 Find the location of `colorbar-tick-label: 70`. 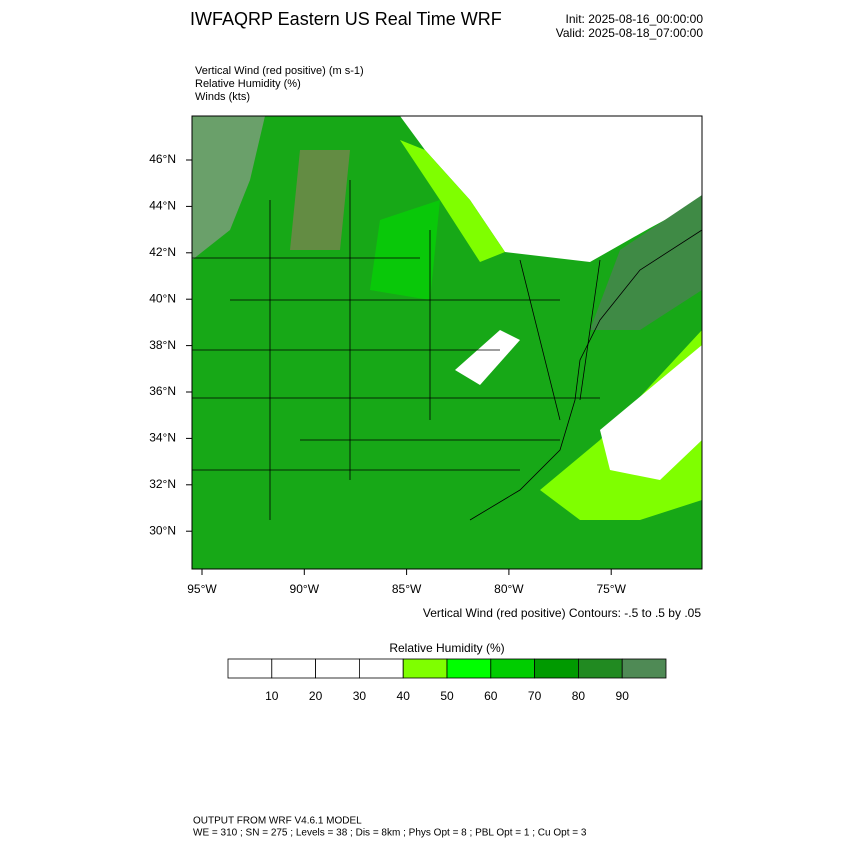

colorbar-tick-label: 70 is located at coordinates (535, 696).